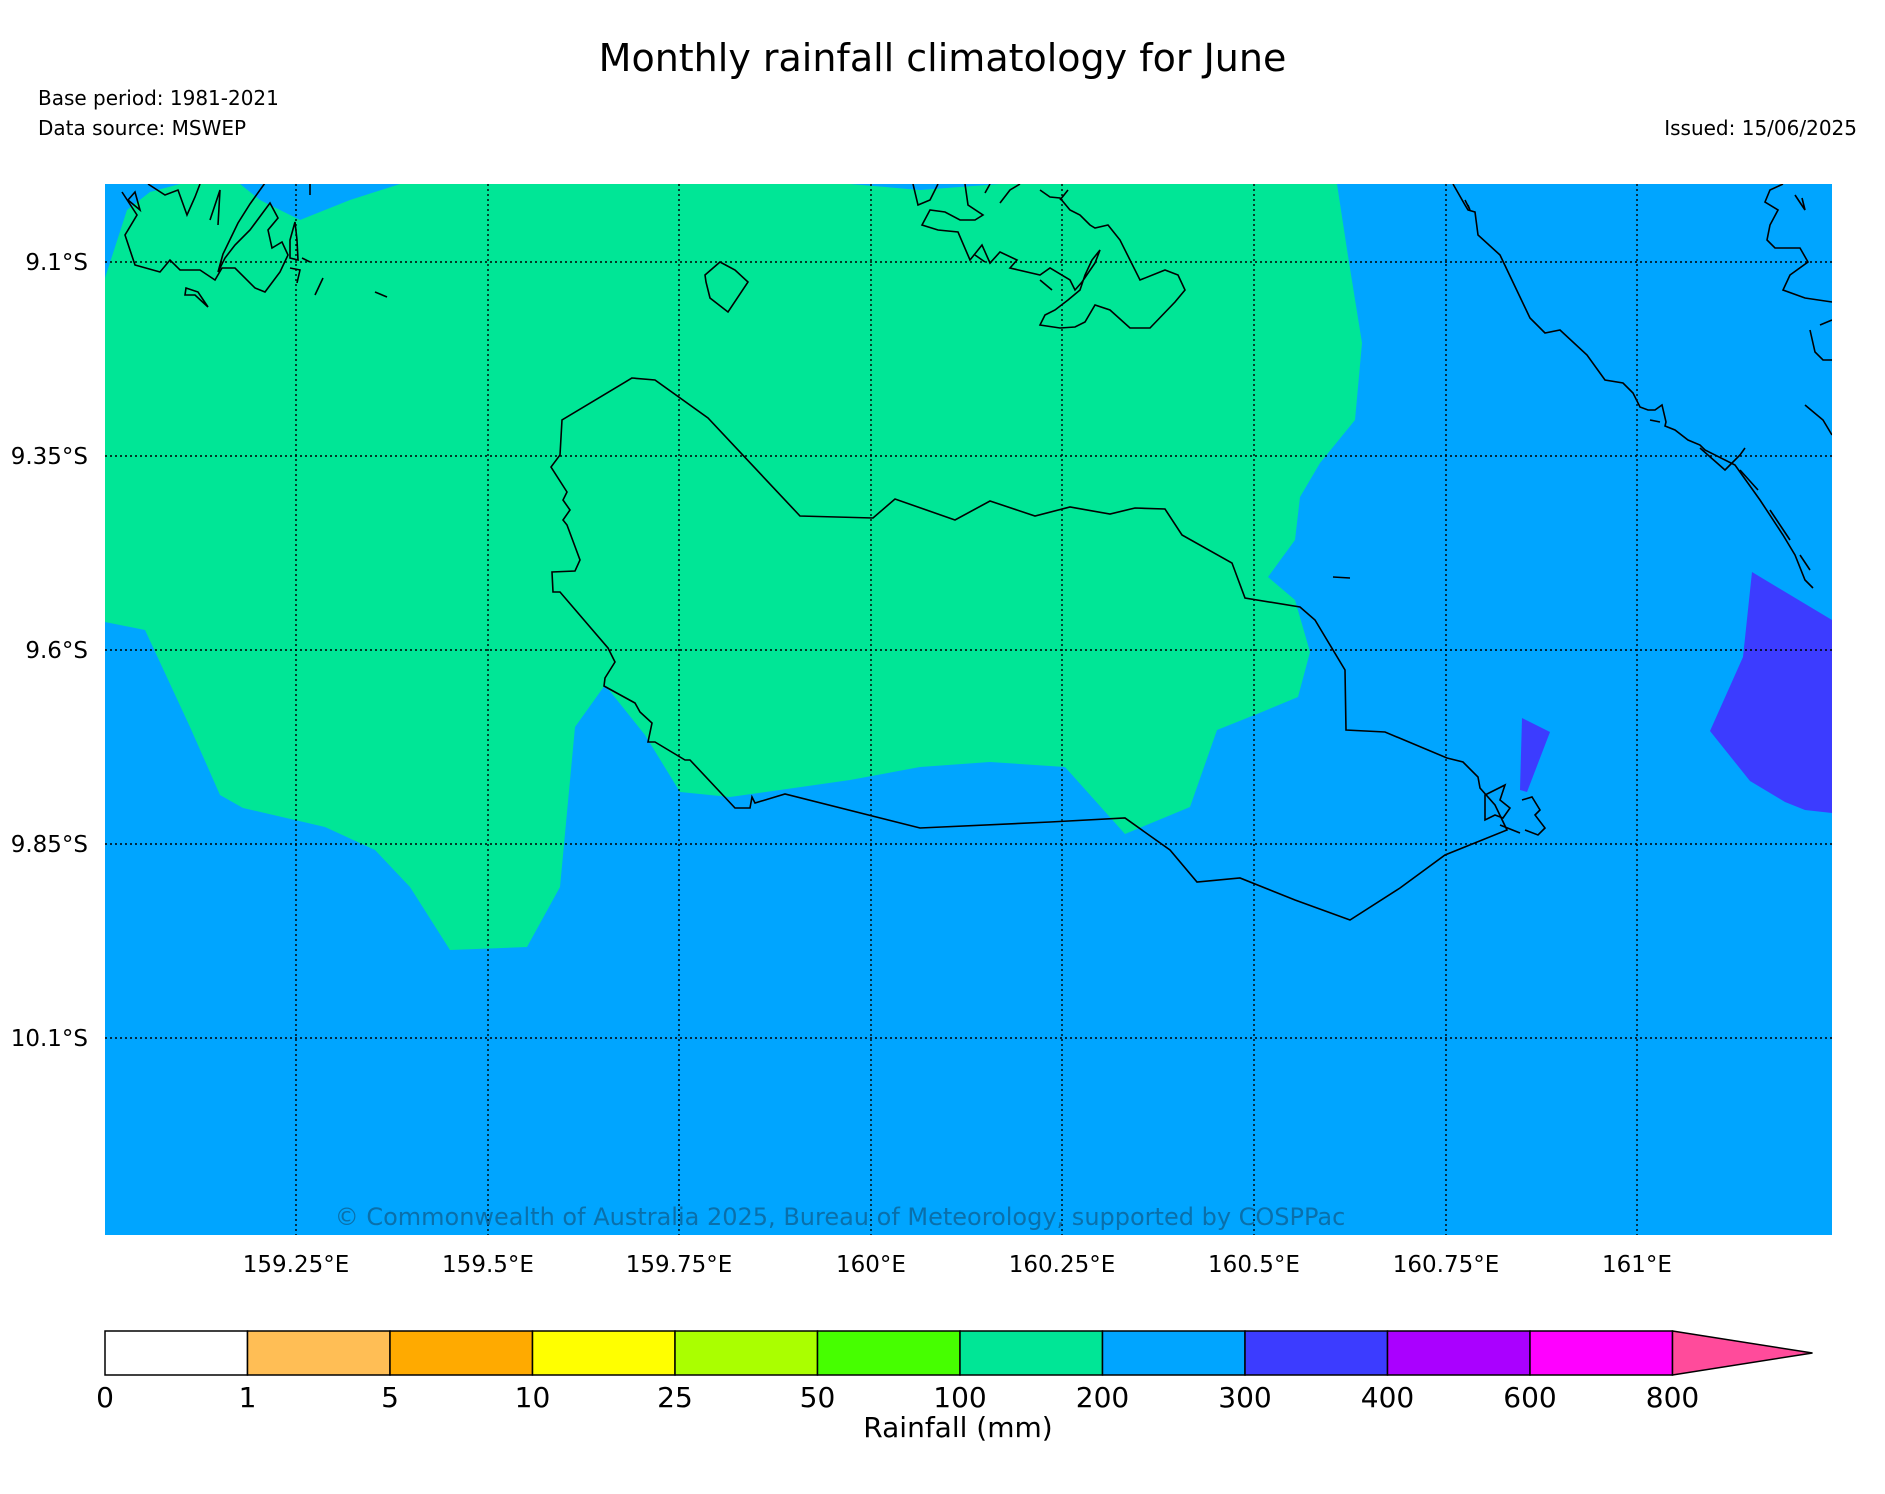 Image resolution: width=1885 pixels, height=1494 pixels. I want to click on longitude-label: 160.25°E, so click(1062, 1265).